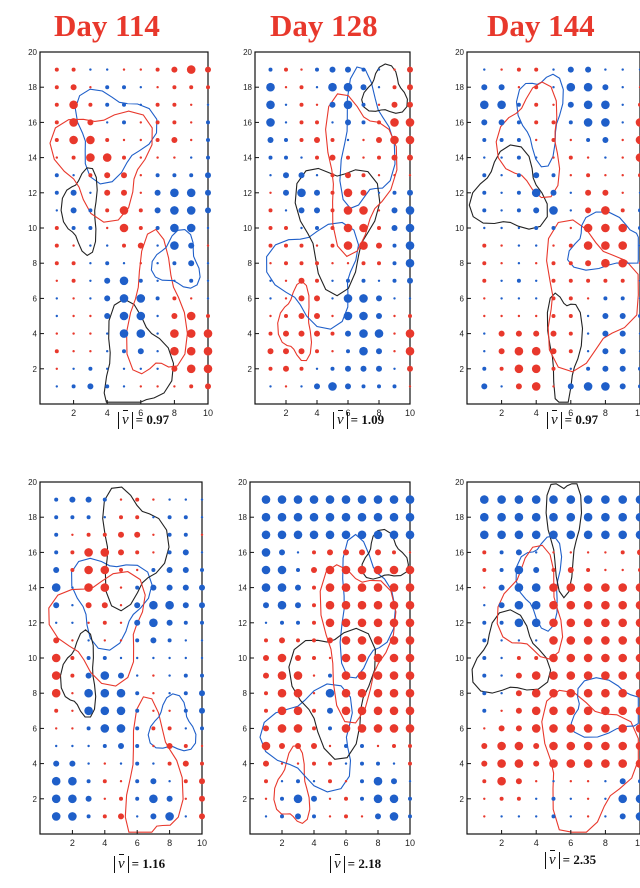 The height and width of the screenshot is (888, 640). Describe the element at coordinates (462, 764) in the screenshot. I see `y-tick-label: 4` at that location.